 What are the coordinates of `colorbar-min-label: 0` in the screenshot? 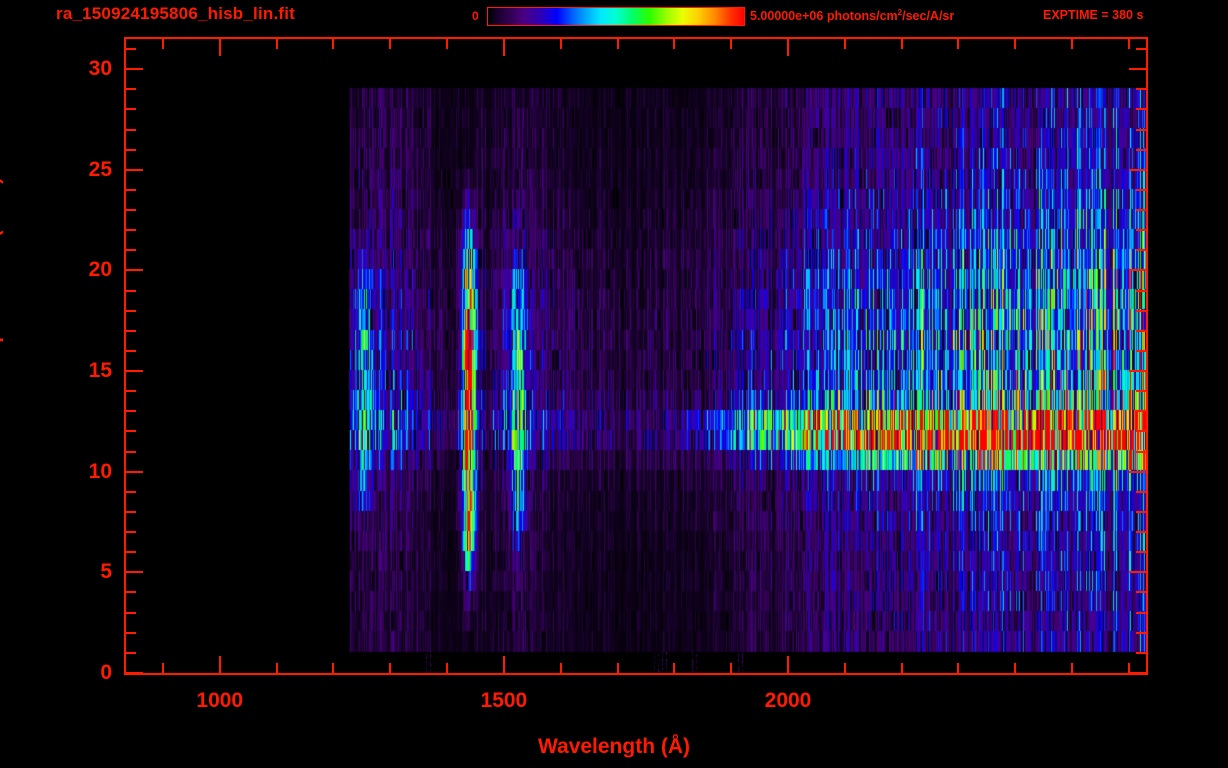 It's located at (475, 16).